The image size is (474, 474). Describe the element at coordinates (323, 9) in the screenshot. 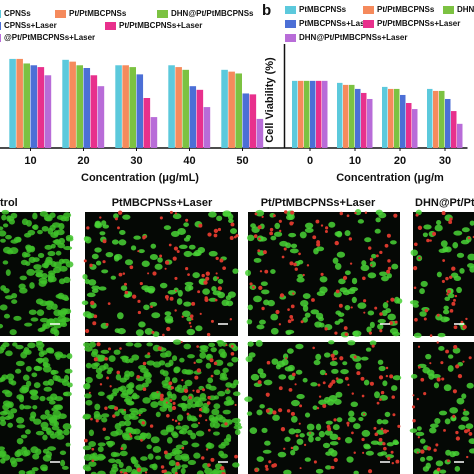

I see `legend-label: PtMBCPNSs` at that location.